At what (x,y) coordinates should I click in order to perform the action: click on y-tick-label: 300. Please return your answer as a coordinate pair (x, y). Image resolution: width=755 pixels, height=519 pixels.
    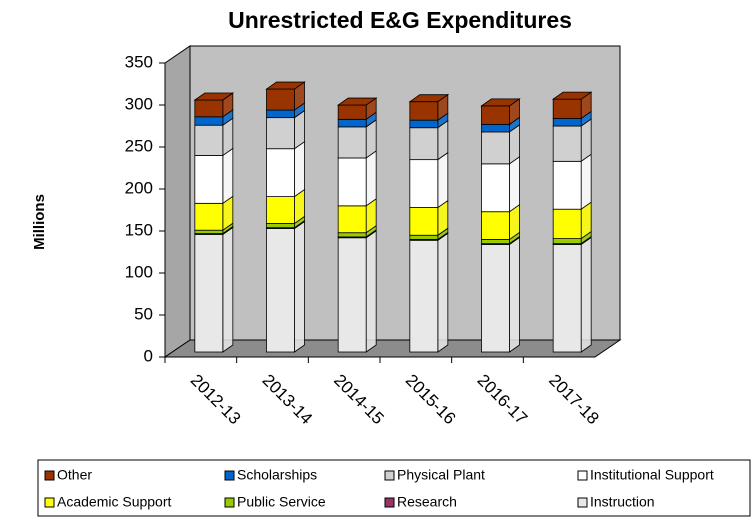
    Looking at the image, I should click on (139, 103).